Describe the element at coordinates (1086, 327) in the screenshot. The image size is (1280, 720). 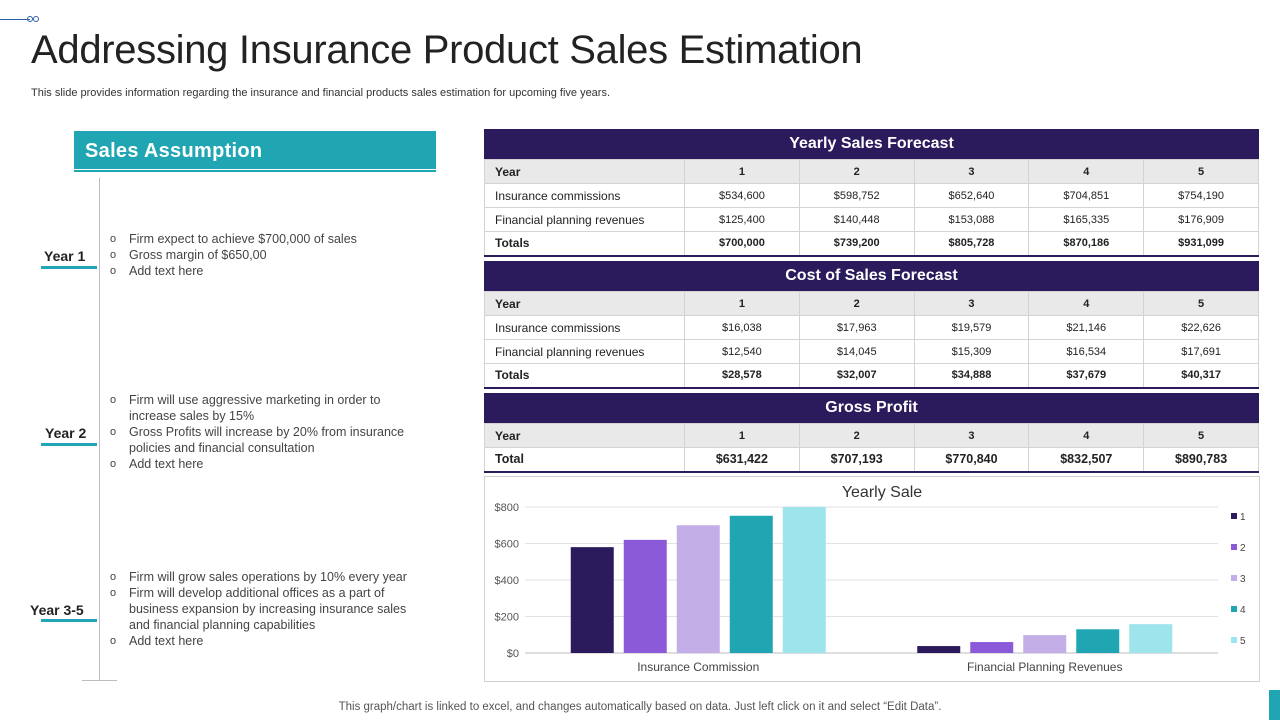
I see `table-cell: $21,146` at that location.